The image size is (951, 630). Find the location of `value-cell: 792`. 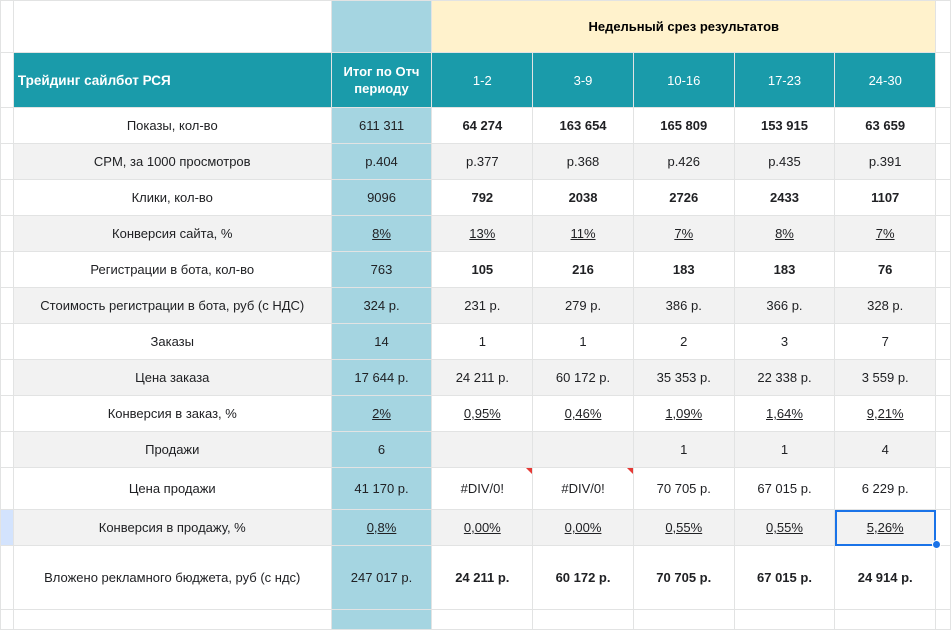

value-cell: 792 is located at coordinates (482, 197).